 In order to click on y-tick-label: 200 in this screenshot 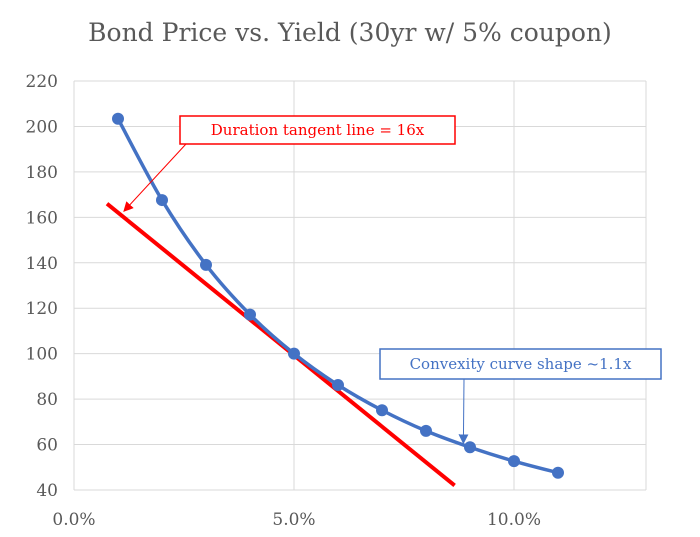, I will do `click(42, 127)`.